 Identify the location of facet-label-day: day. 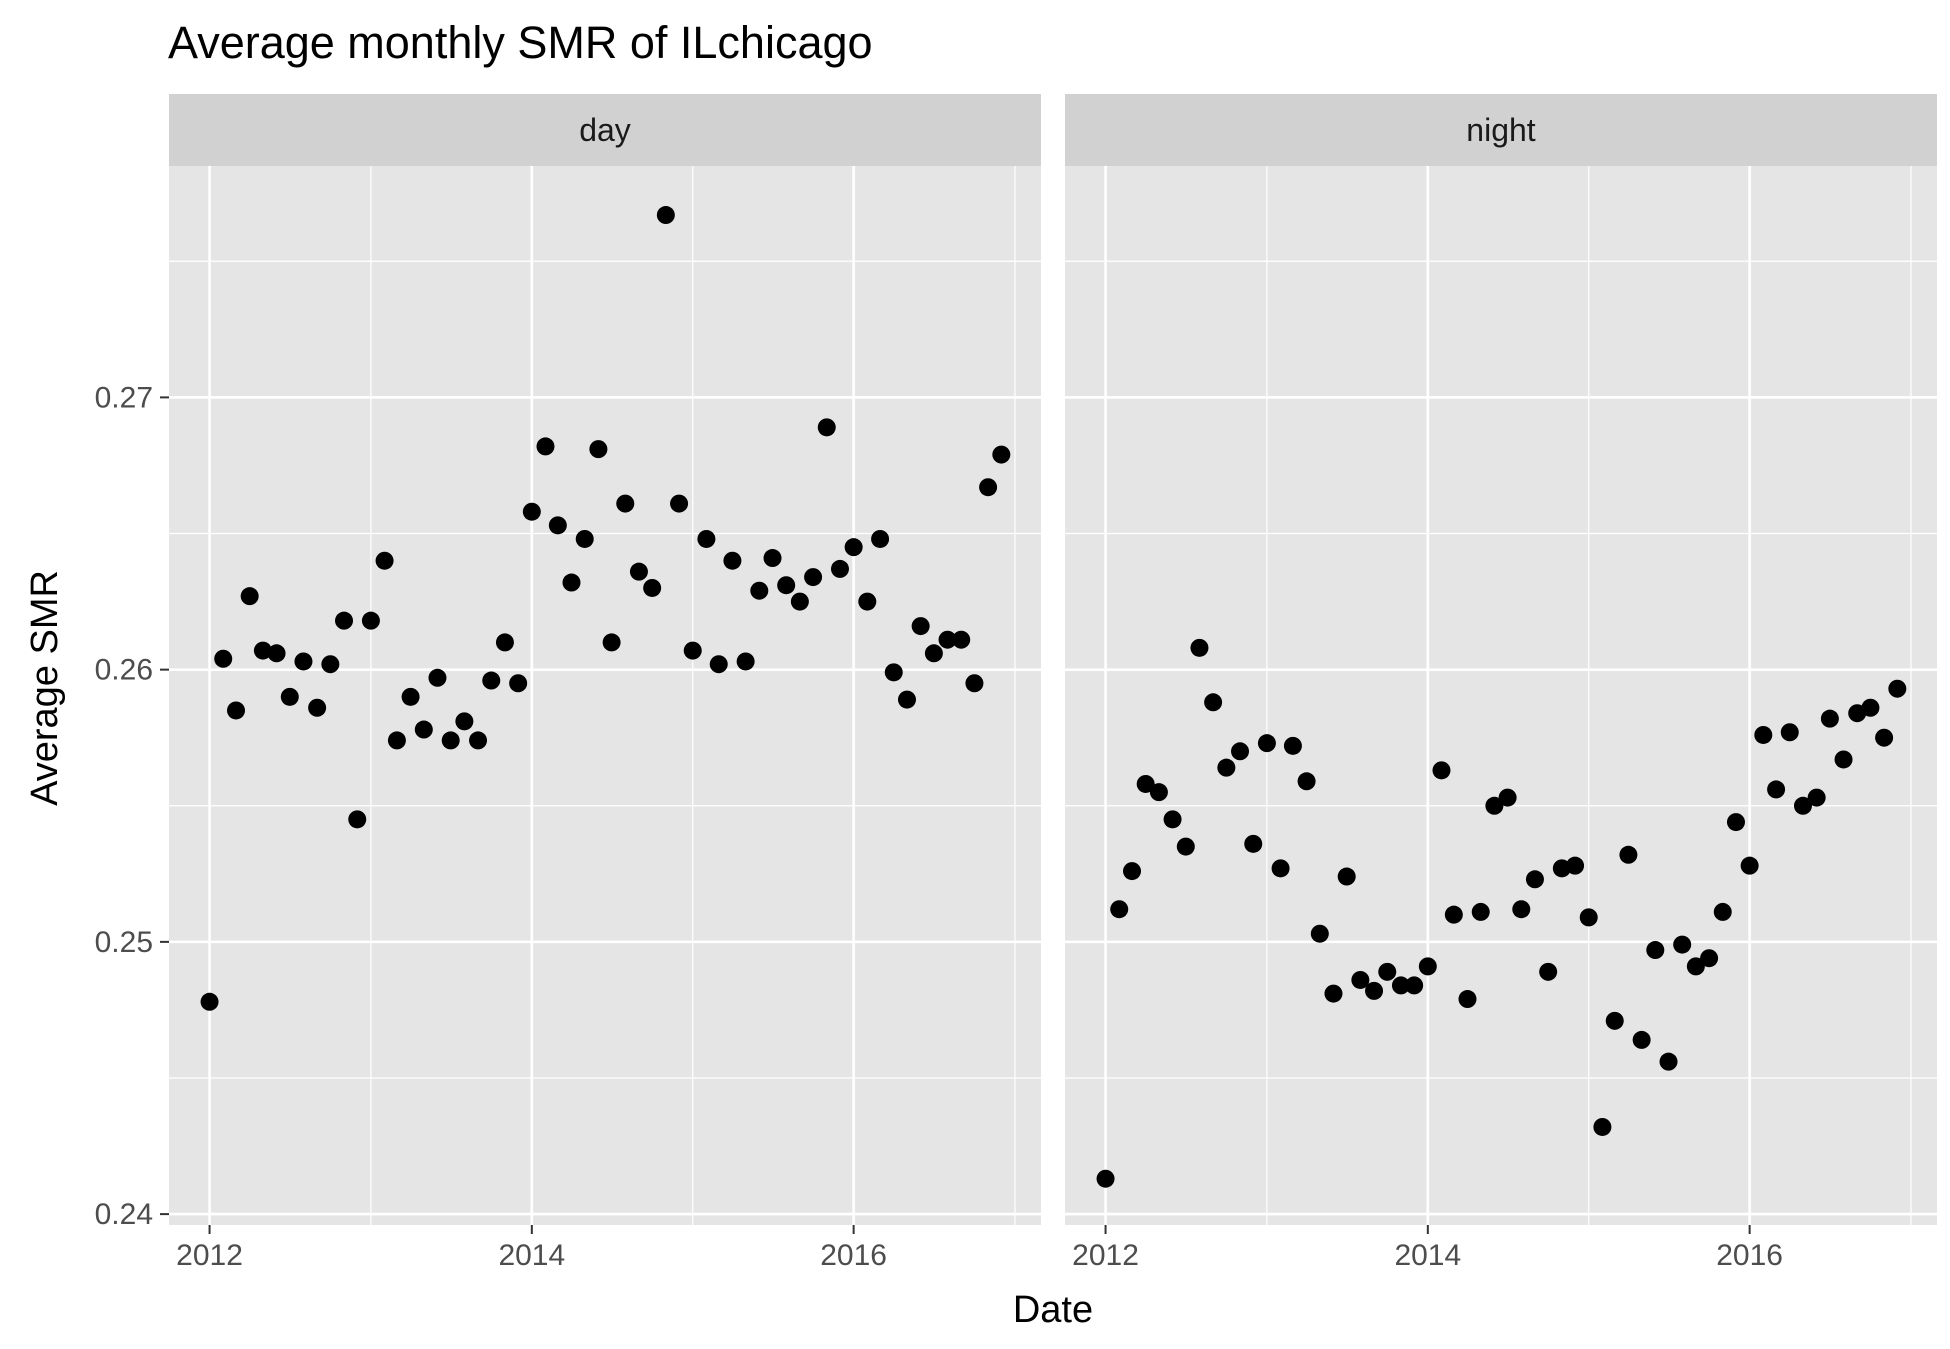
(605, 130).